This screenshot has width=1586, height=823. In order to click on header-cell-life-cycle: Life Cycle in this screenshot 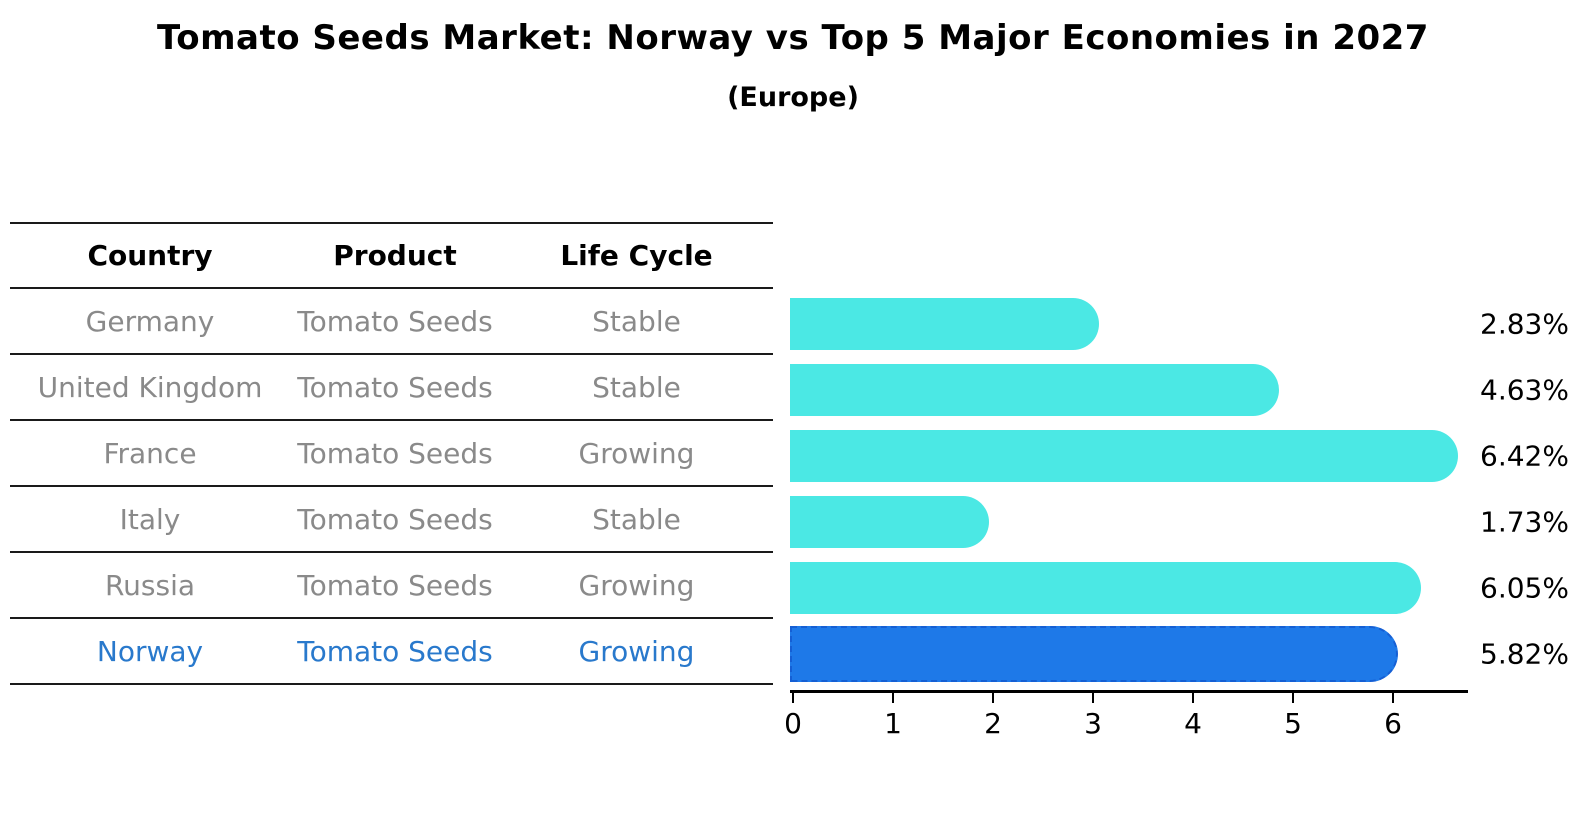, I will do `click(636, 255)`.